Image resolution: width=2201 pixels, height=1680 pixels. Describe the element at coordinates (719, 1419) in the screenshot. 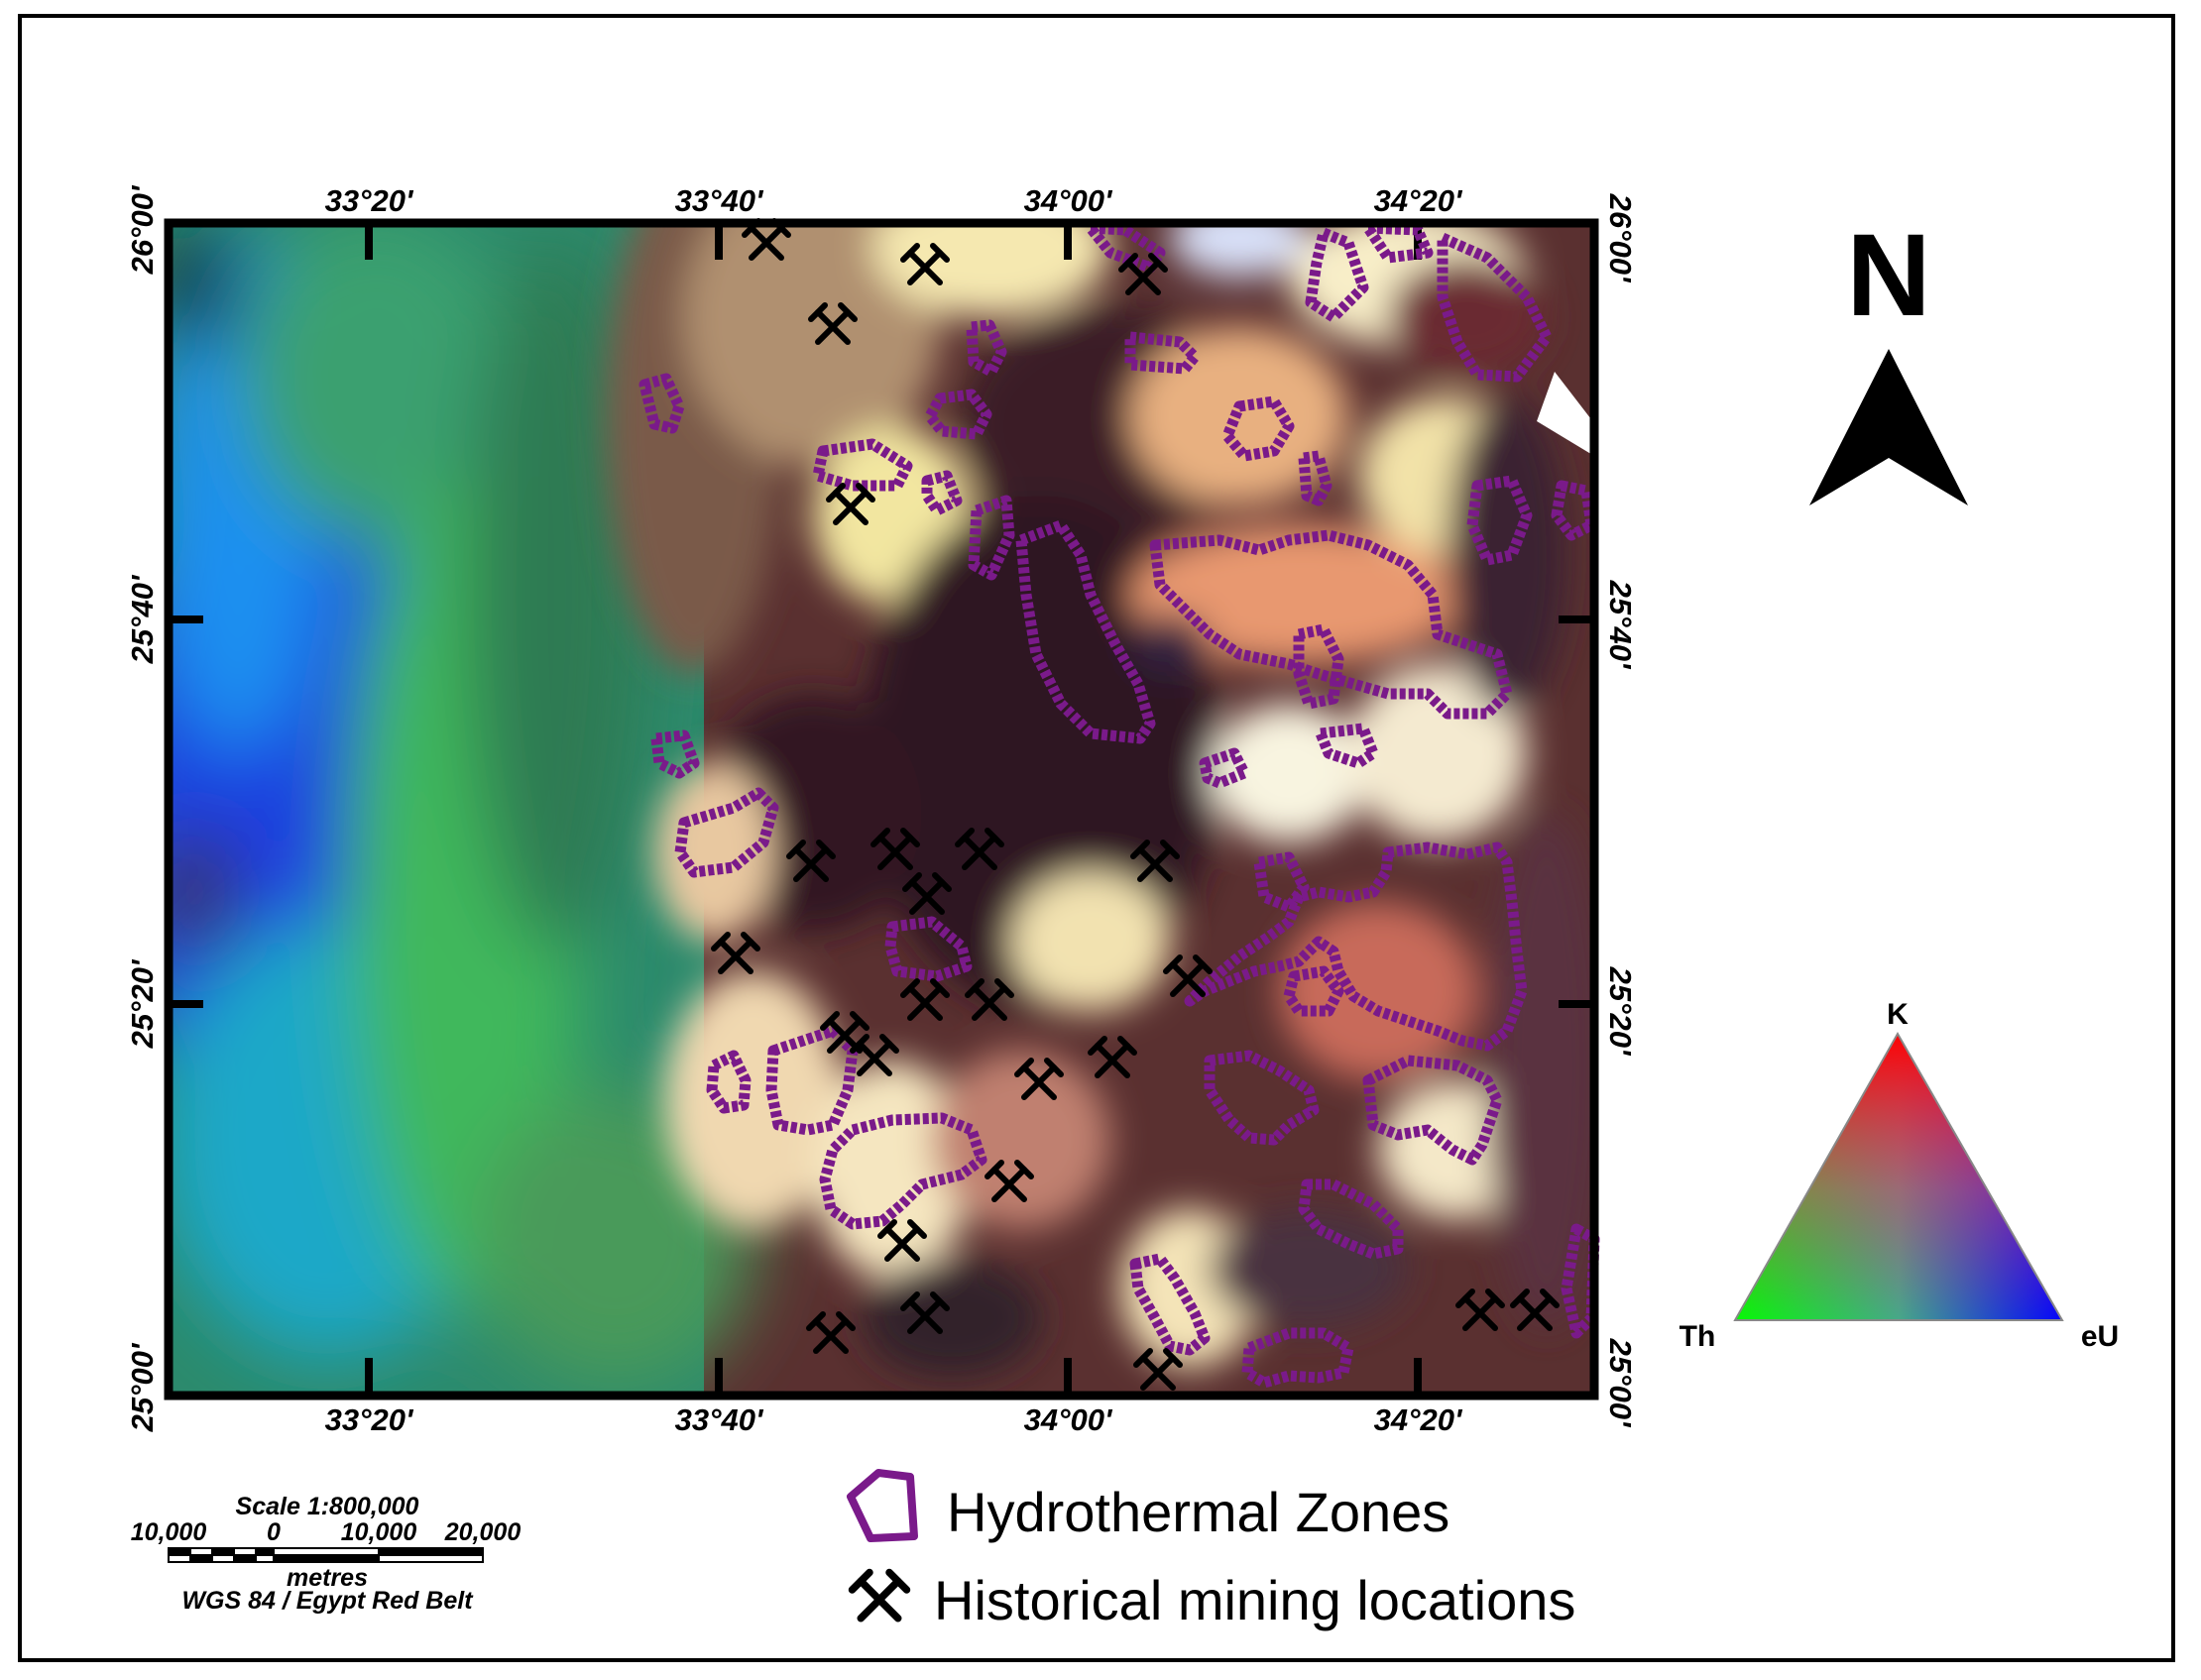

I see `axis-label-bottom: 33°40'` at that location.